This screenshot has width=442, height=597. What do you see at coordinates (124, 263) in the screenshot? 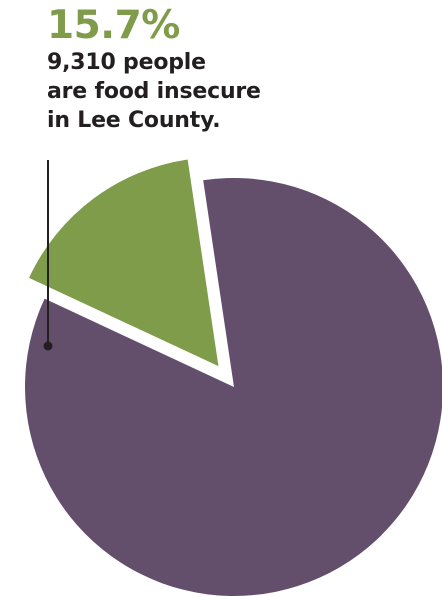
I see `pie-slice-food-insecure` at bounding box center [124, 263].